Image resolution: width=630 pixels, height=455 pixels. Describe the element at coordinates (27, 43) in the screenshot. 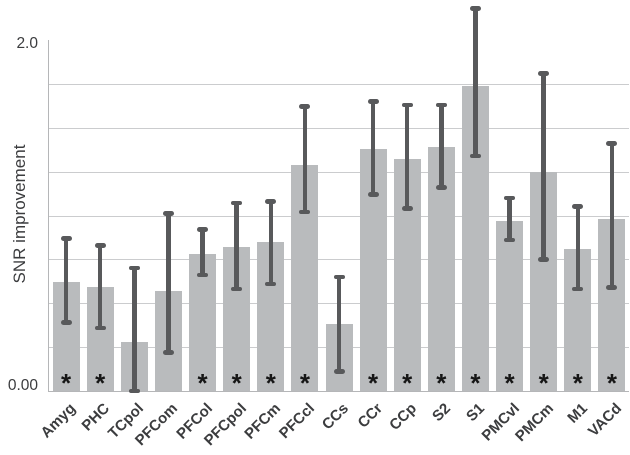

I see `y-tick-label-max: 2.0` at that location.